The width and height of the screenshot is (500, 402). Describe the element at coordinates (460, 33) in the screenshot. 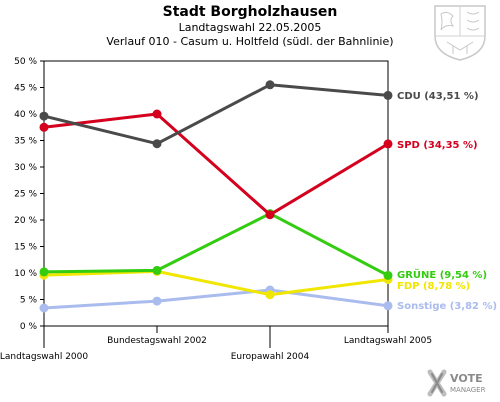

I see `nrw-coat-of-arms-icon` at that location.